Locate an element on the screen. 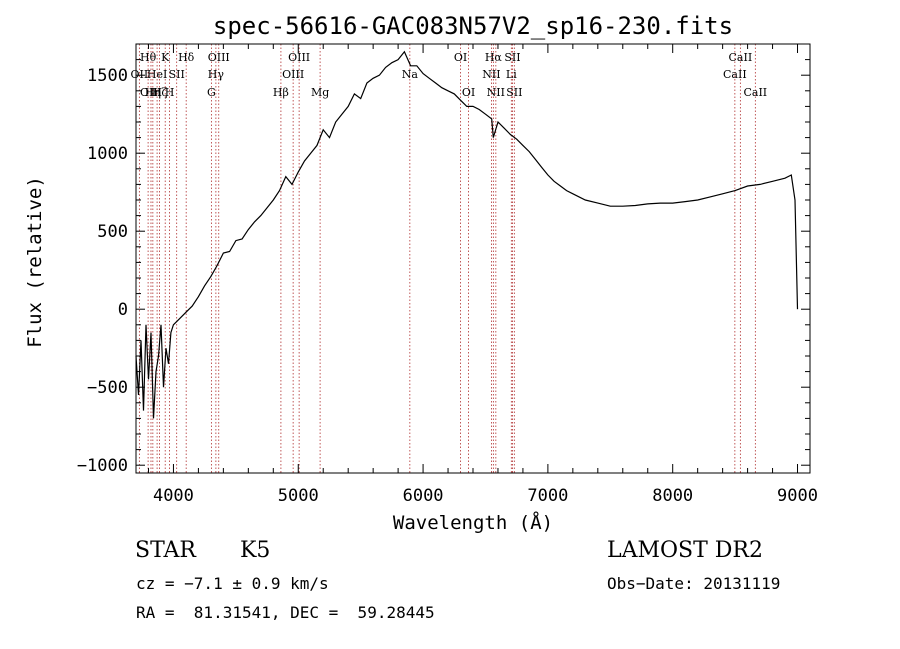 This screenshot has height=649, width=900. y-tick-label: 0 is located at coordinates (123, 310).